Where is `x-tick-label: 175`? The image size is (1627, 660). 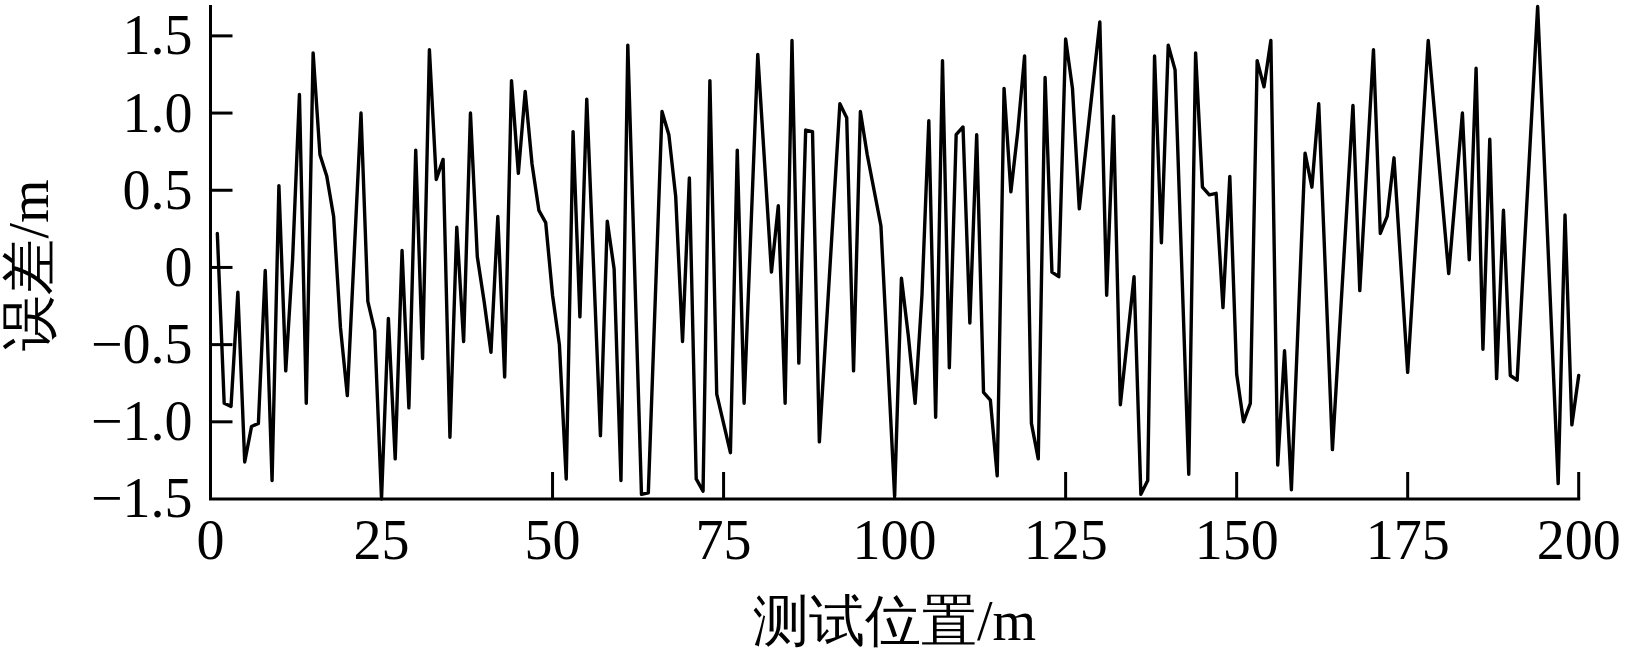
x-tick-label: 175 is located at coordinates (1407, 540).